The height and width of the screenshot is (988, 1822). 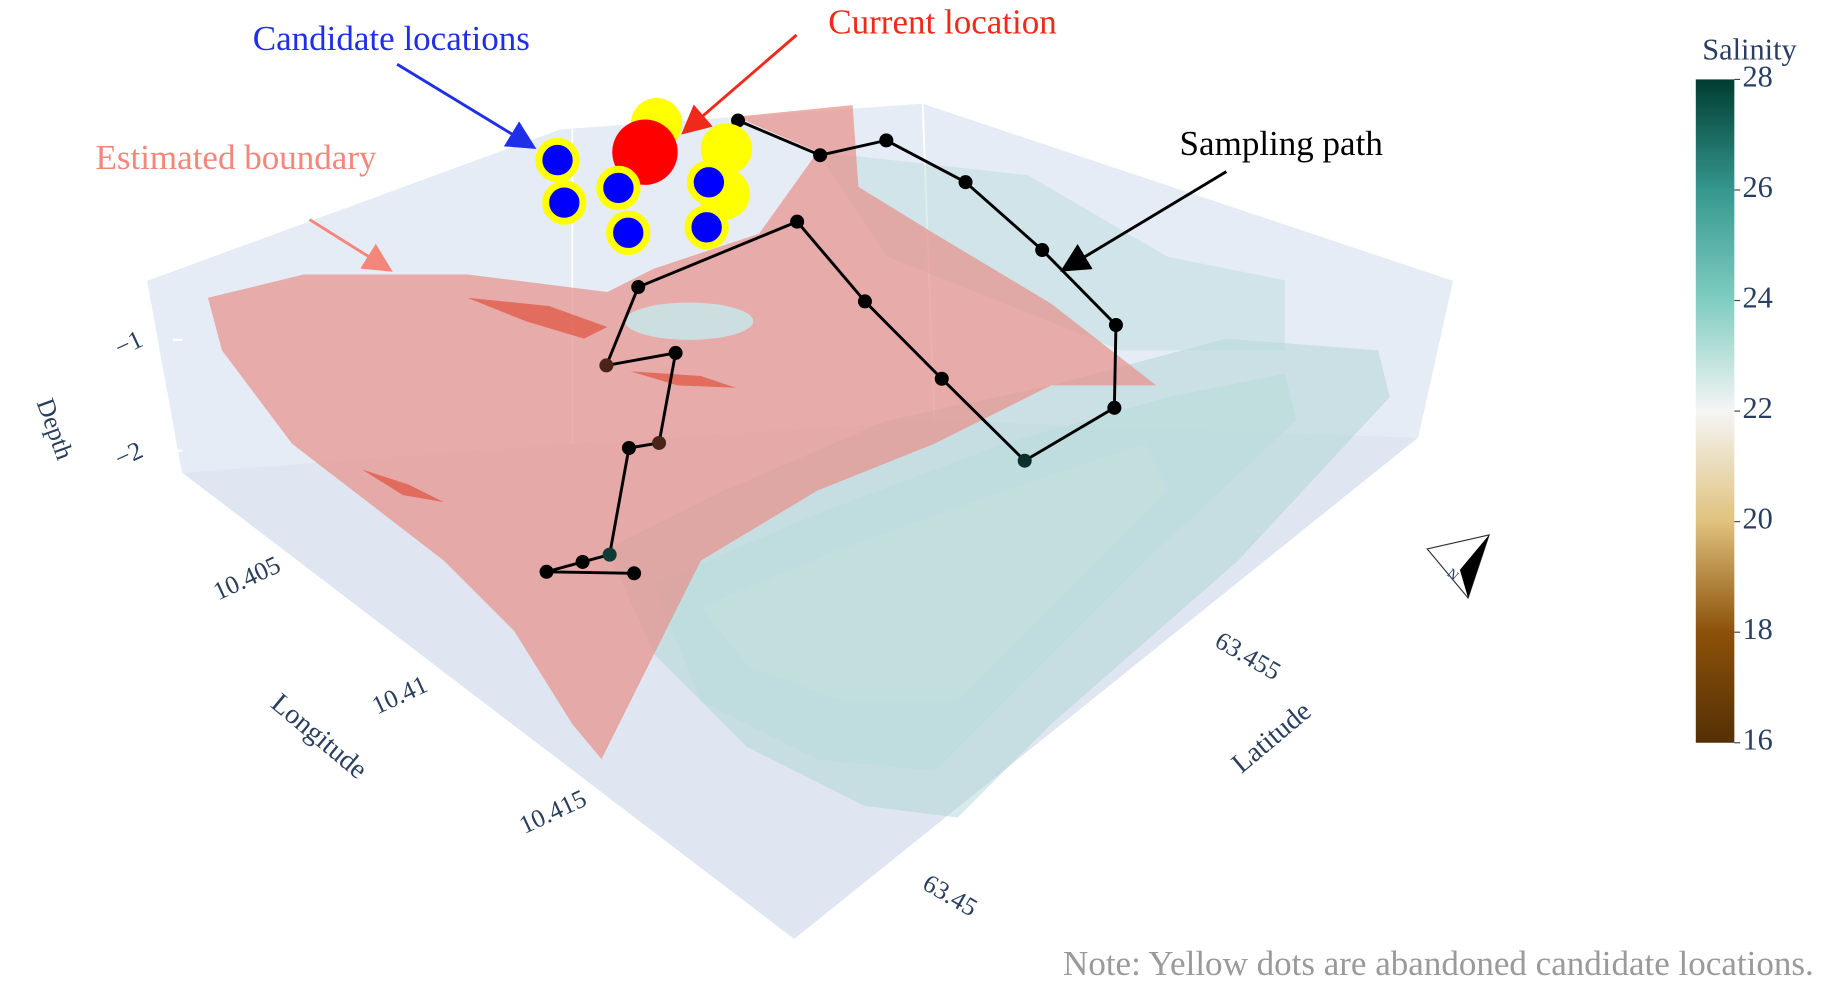 I want to click on colorbar-tick-label: 24, so click(x=1758, y=297).